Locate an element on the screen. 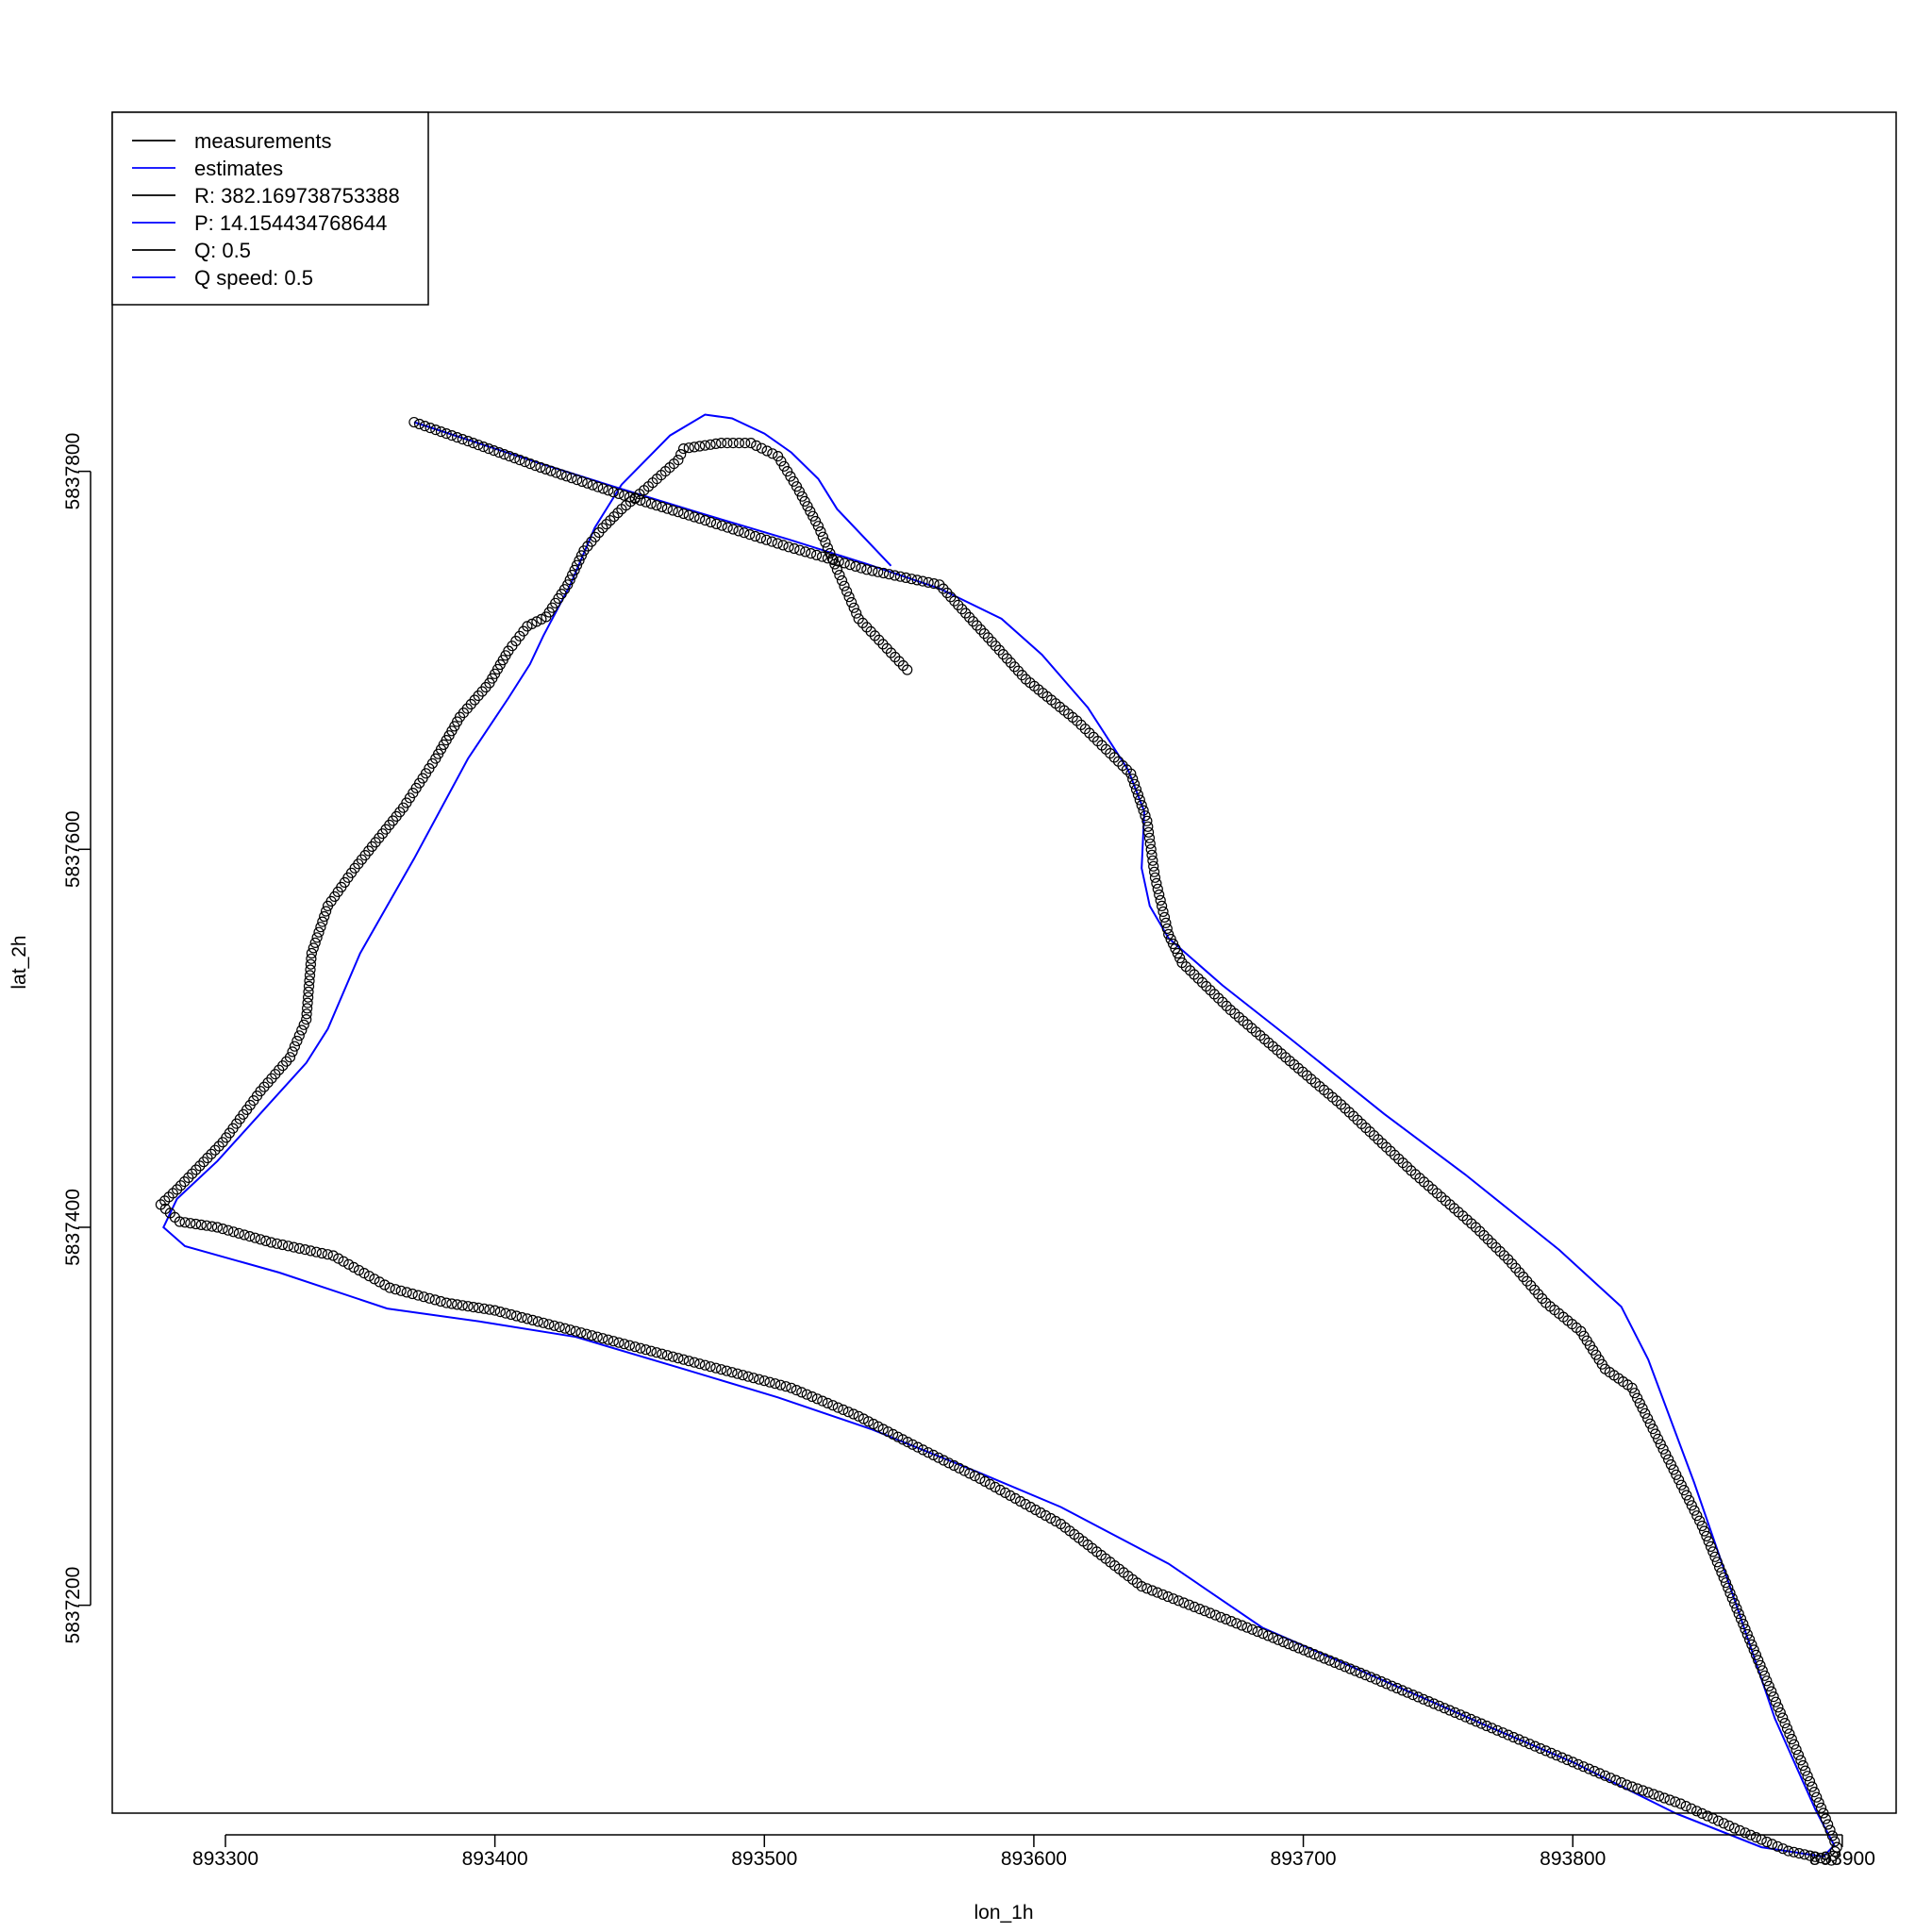 Image resolution: width=1932 pixels, height=1932 pixels. y-tick-label: 5837200 is located at coordinates (73, 1606).